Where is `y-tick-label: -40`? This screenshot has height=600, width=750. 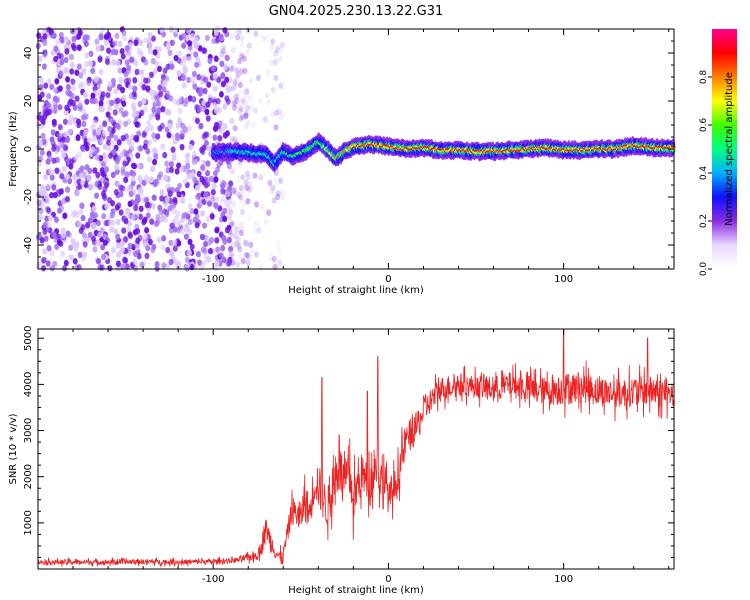
y-tick-label: -40 is located at coordinates (28, 245).